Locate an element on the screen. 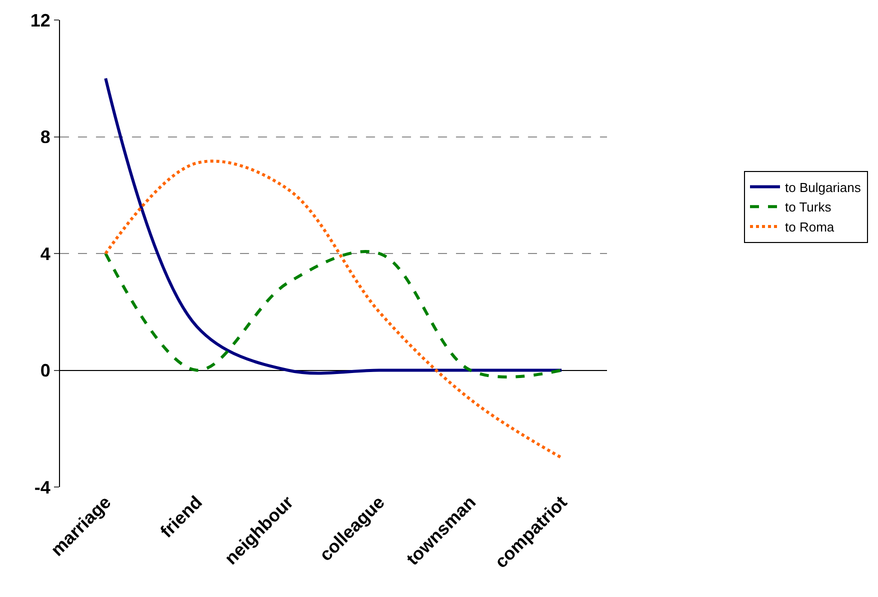 The height and width of the screenshot is (597, 878). y-tick-label: 12 is located at coordinates (40, 20).